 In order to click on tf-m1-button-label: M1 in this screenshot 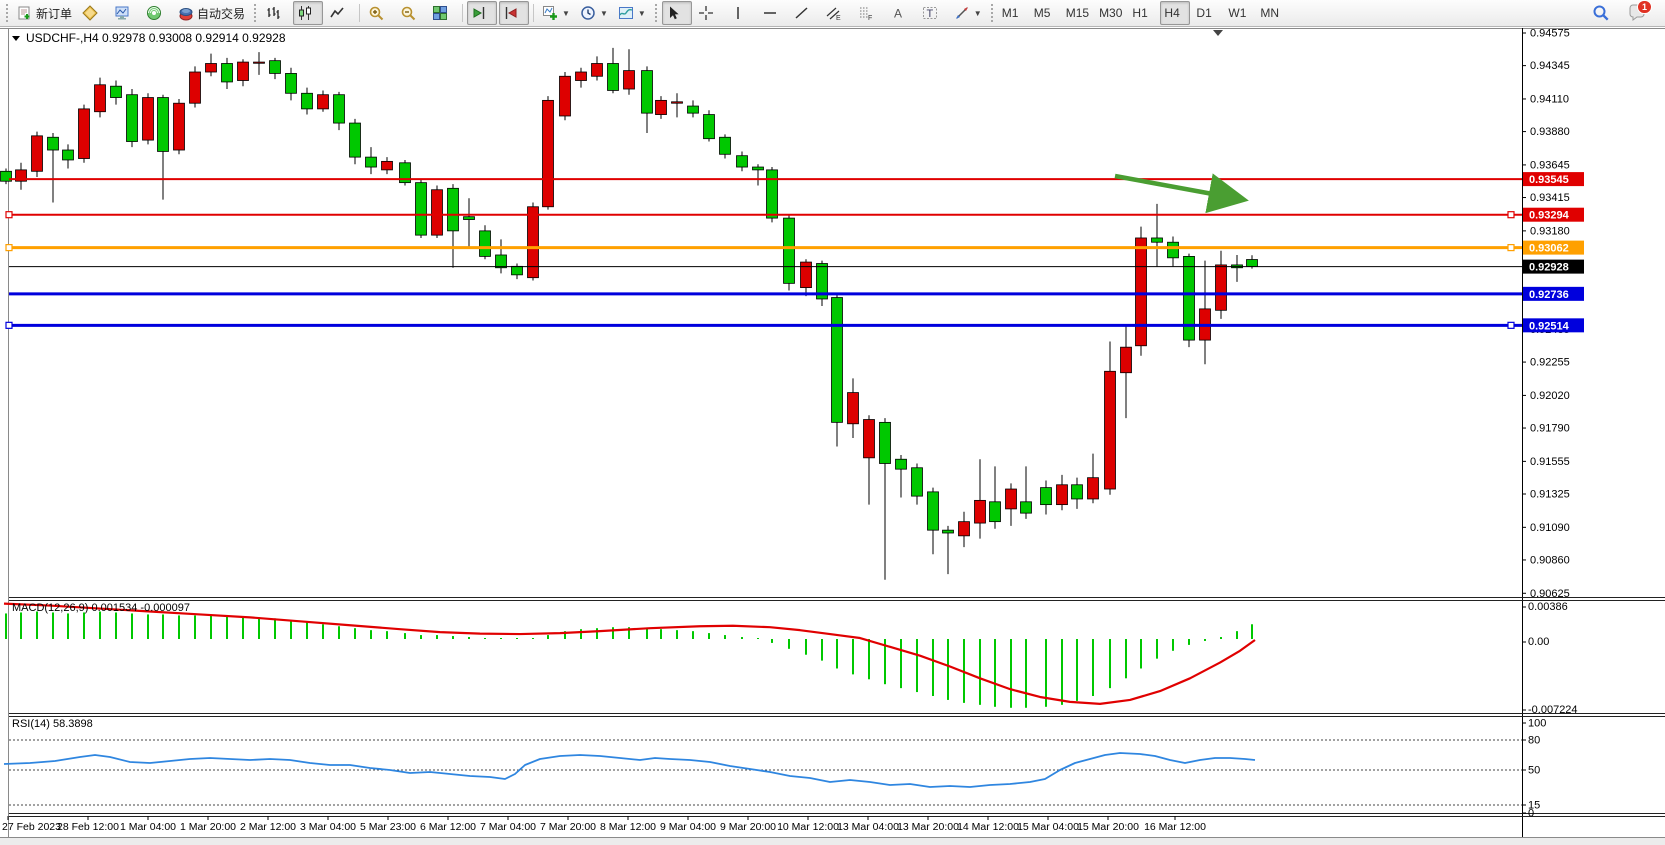, I will do `click(1010, 13)`.